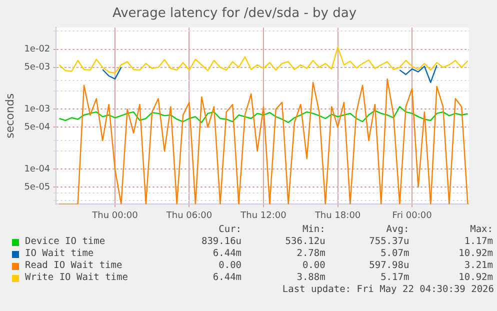 The width and height of the screenshot is (497, 311). Describe the element at coordinates (311, 254) in the screenshot. I see `text: 2.78m` at that location.